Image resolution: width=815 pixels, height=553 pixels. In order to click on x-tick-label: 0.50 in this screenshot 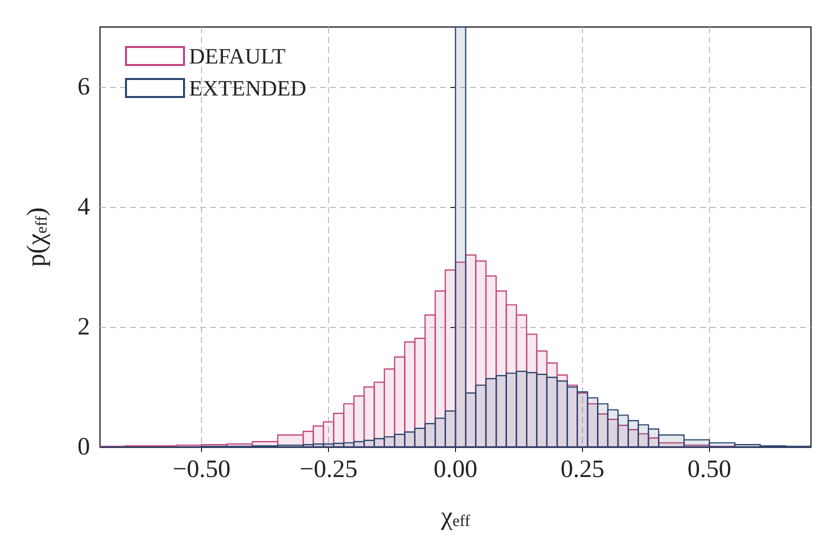, I will do `click(710, 469)`.